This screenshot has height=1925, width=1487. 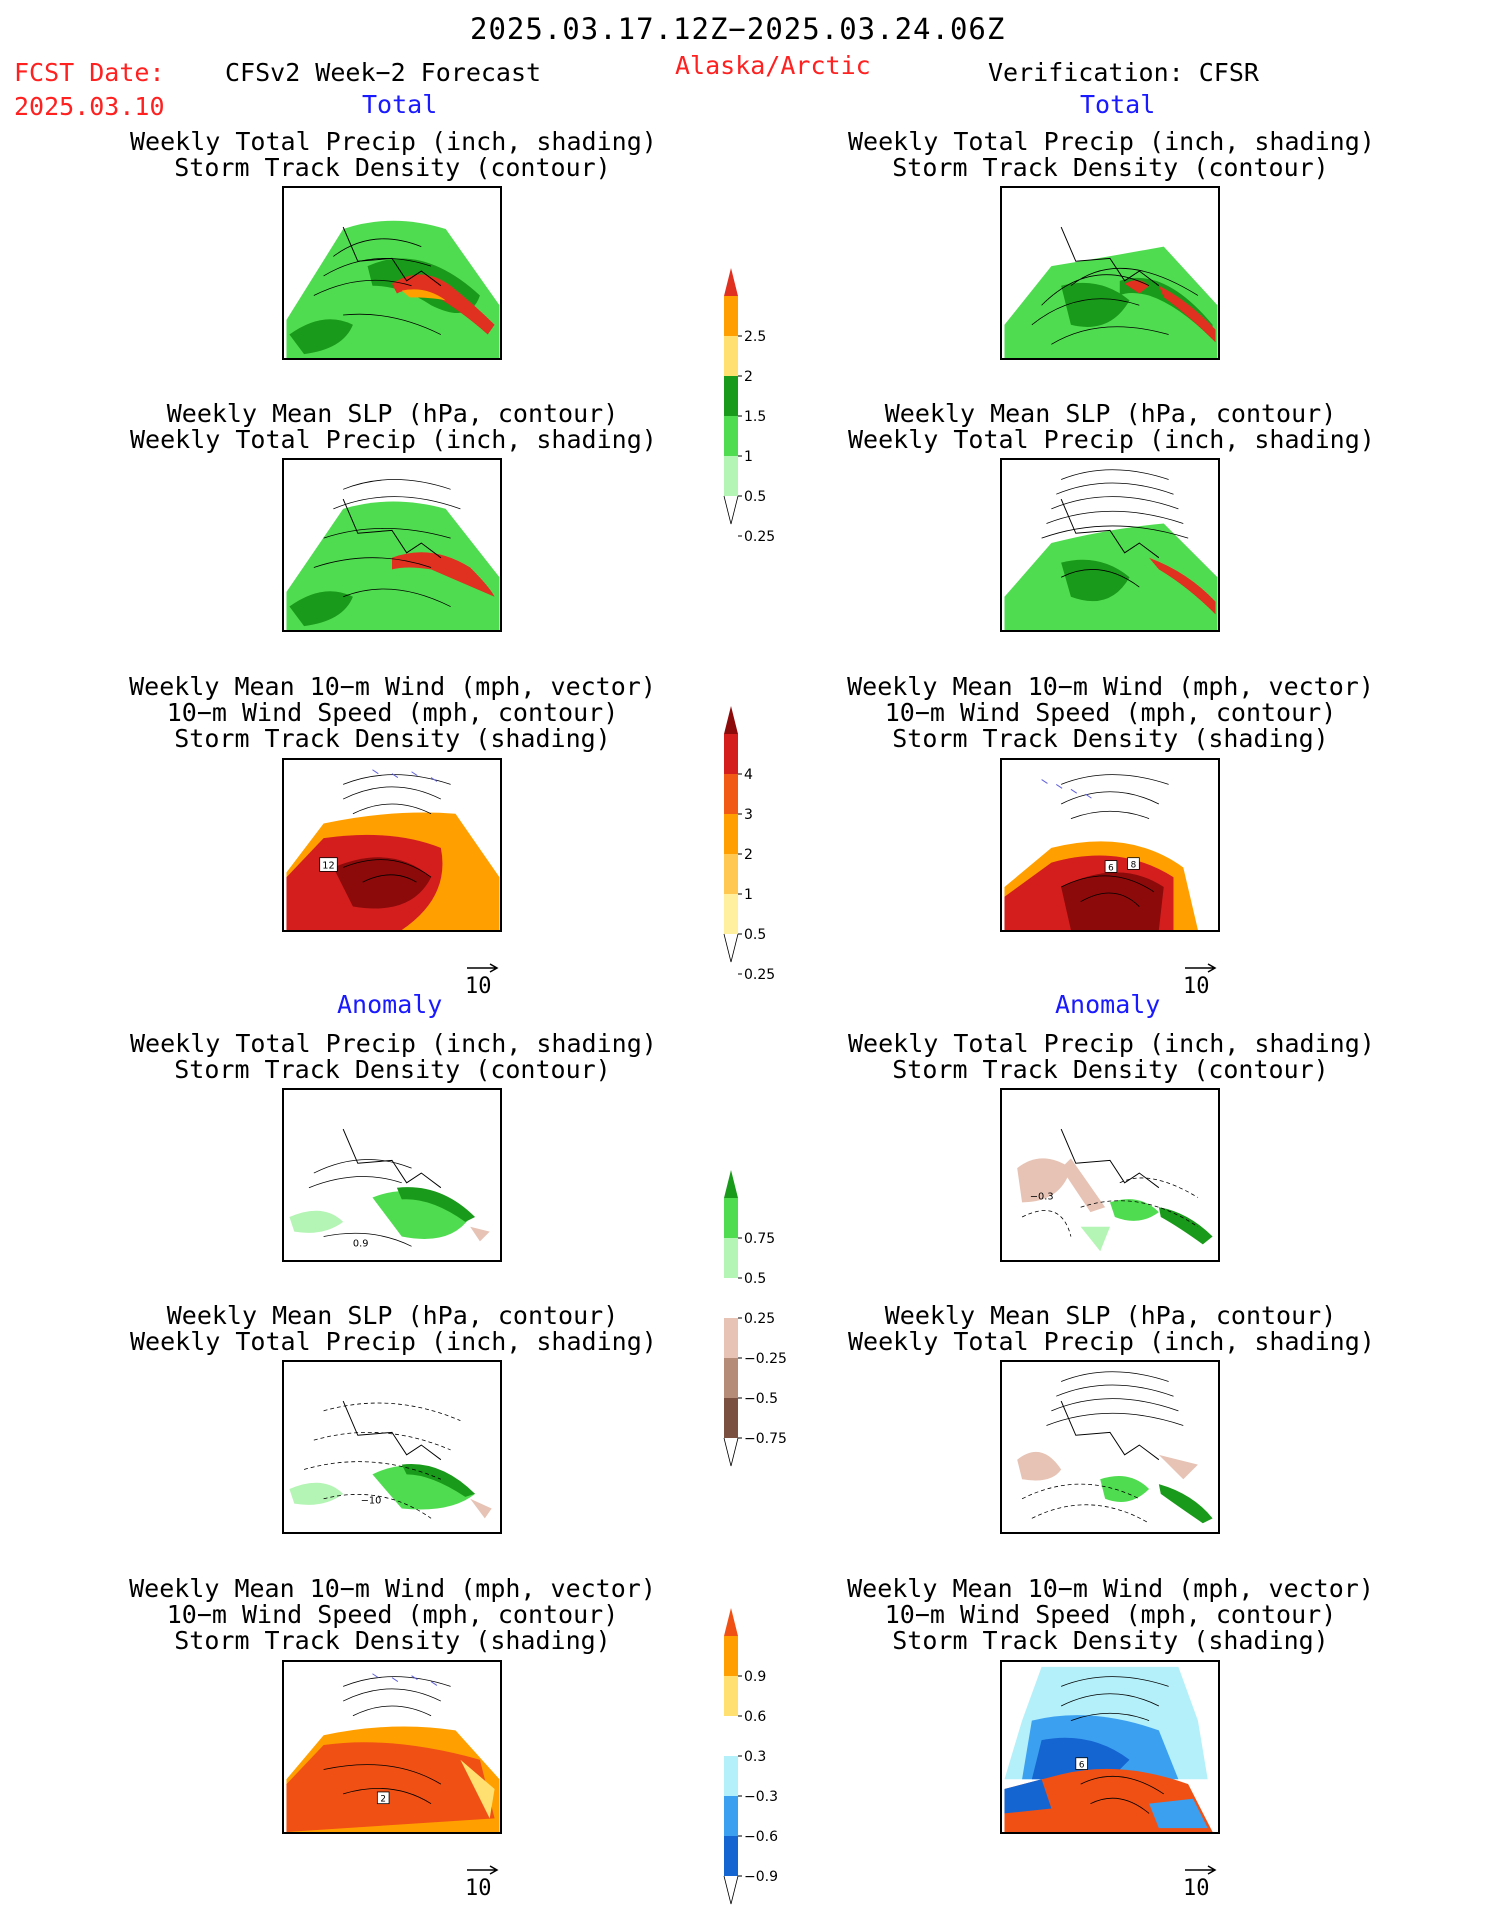 What do you see at coordinates (1134, 865) in the screenshot?
I see `contour-label: 8` at bounding box center [1134, 865].